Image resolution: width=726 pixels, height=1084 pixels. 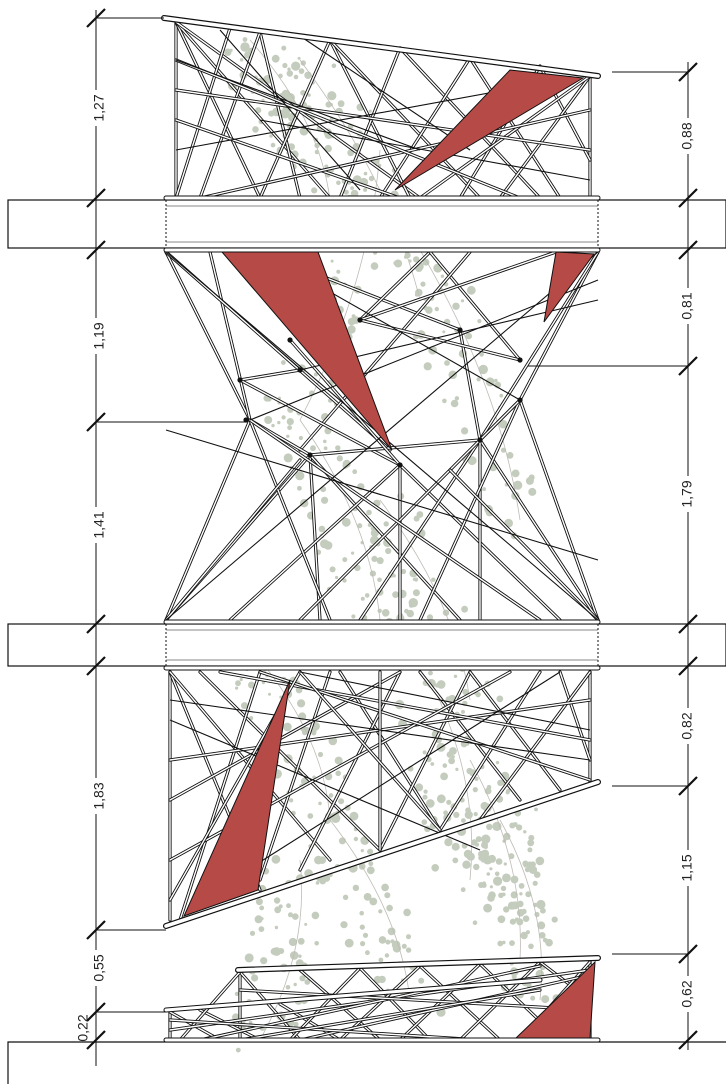 I want to click on dim-label-l1: 1,27, so click(x=97, y=108).